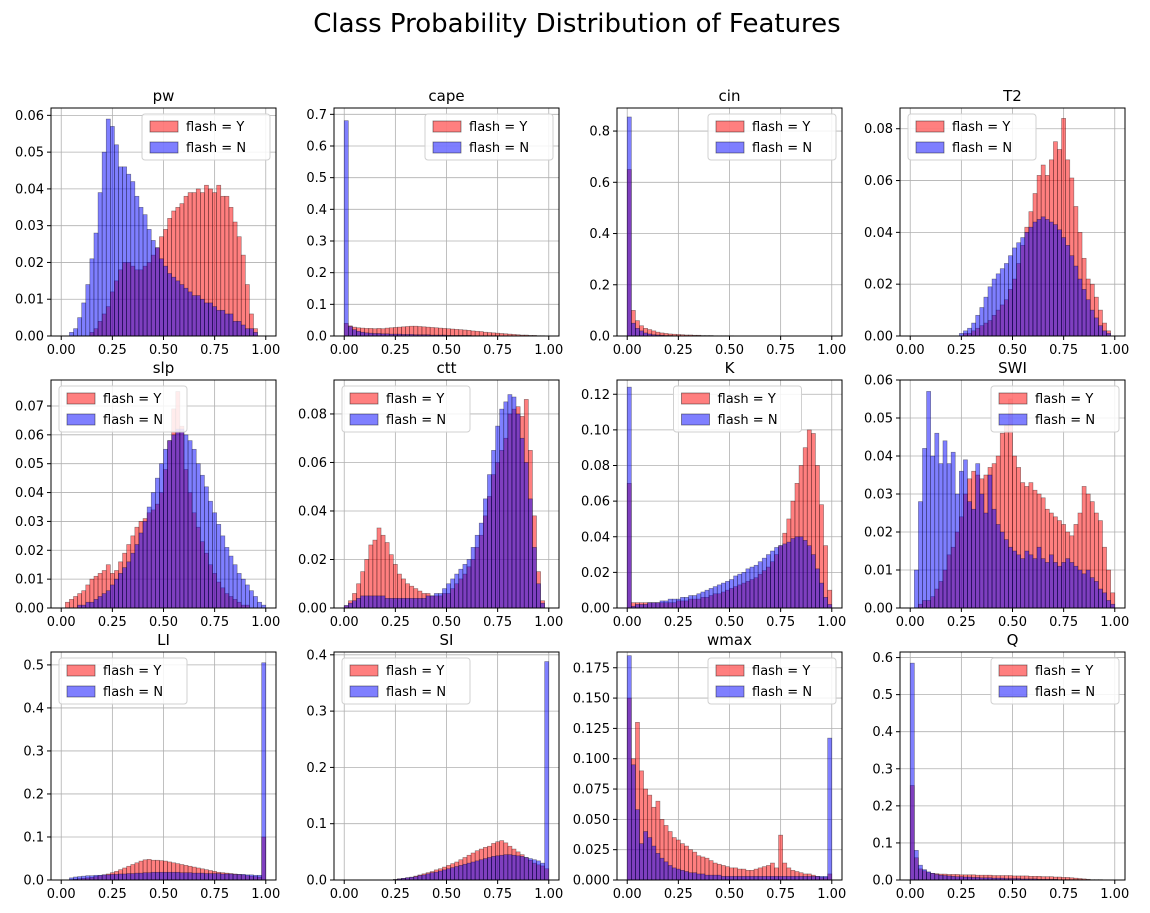  What do you see at coordinates (33, 794) in the screenshot?
I see `y-tick-label: 0.2` at bounding box center [33, 794].